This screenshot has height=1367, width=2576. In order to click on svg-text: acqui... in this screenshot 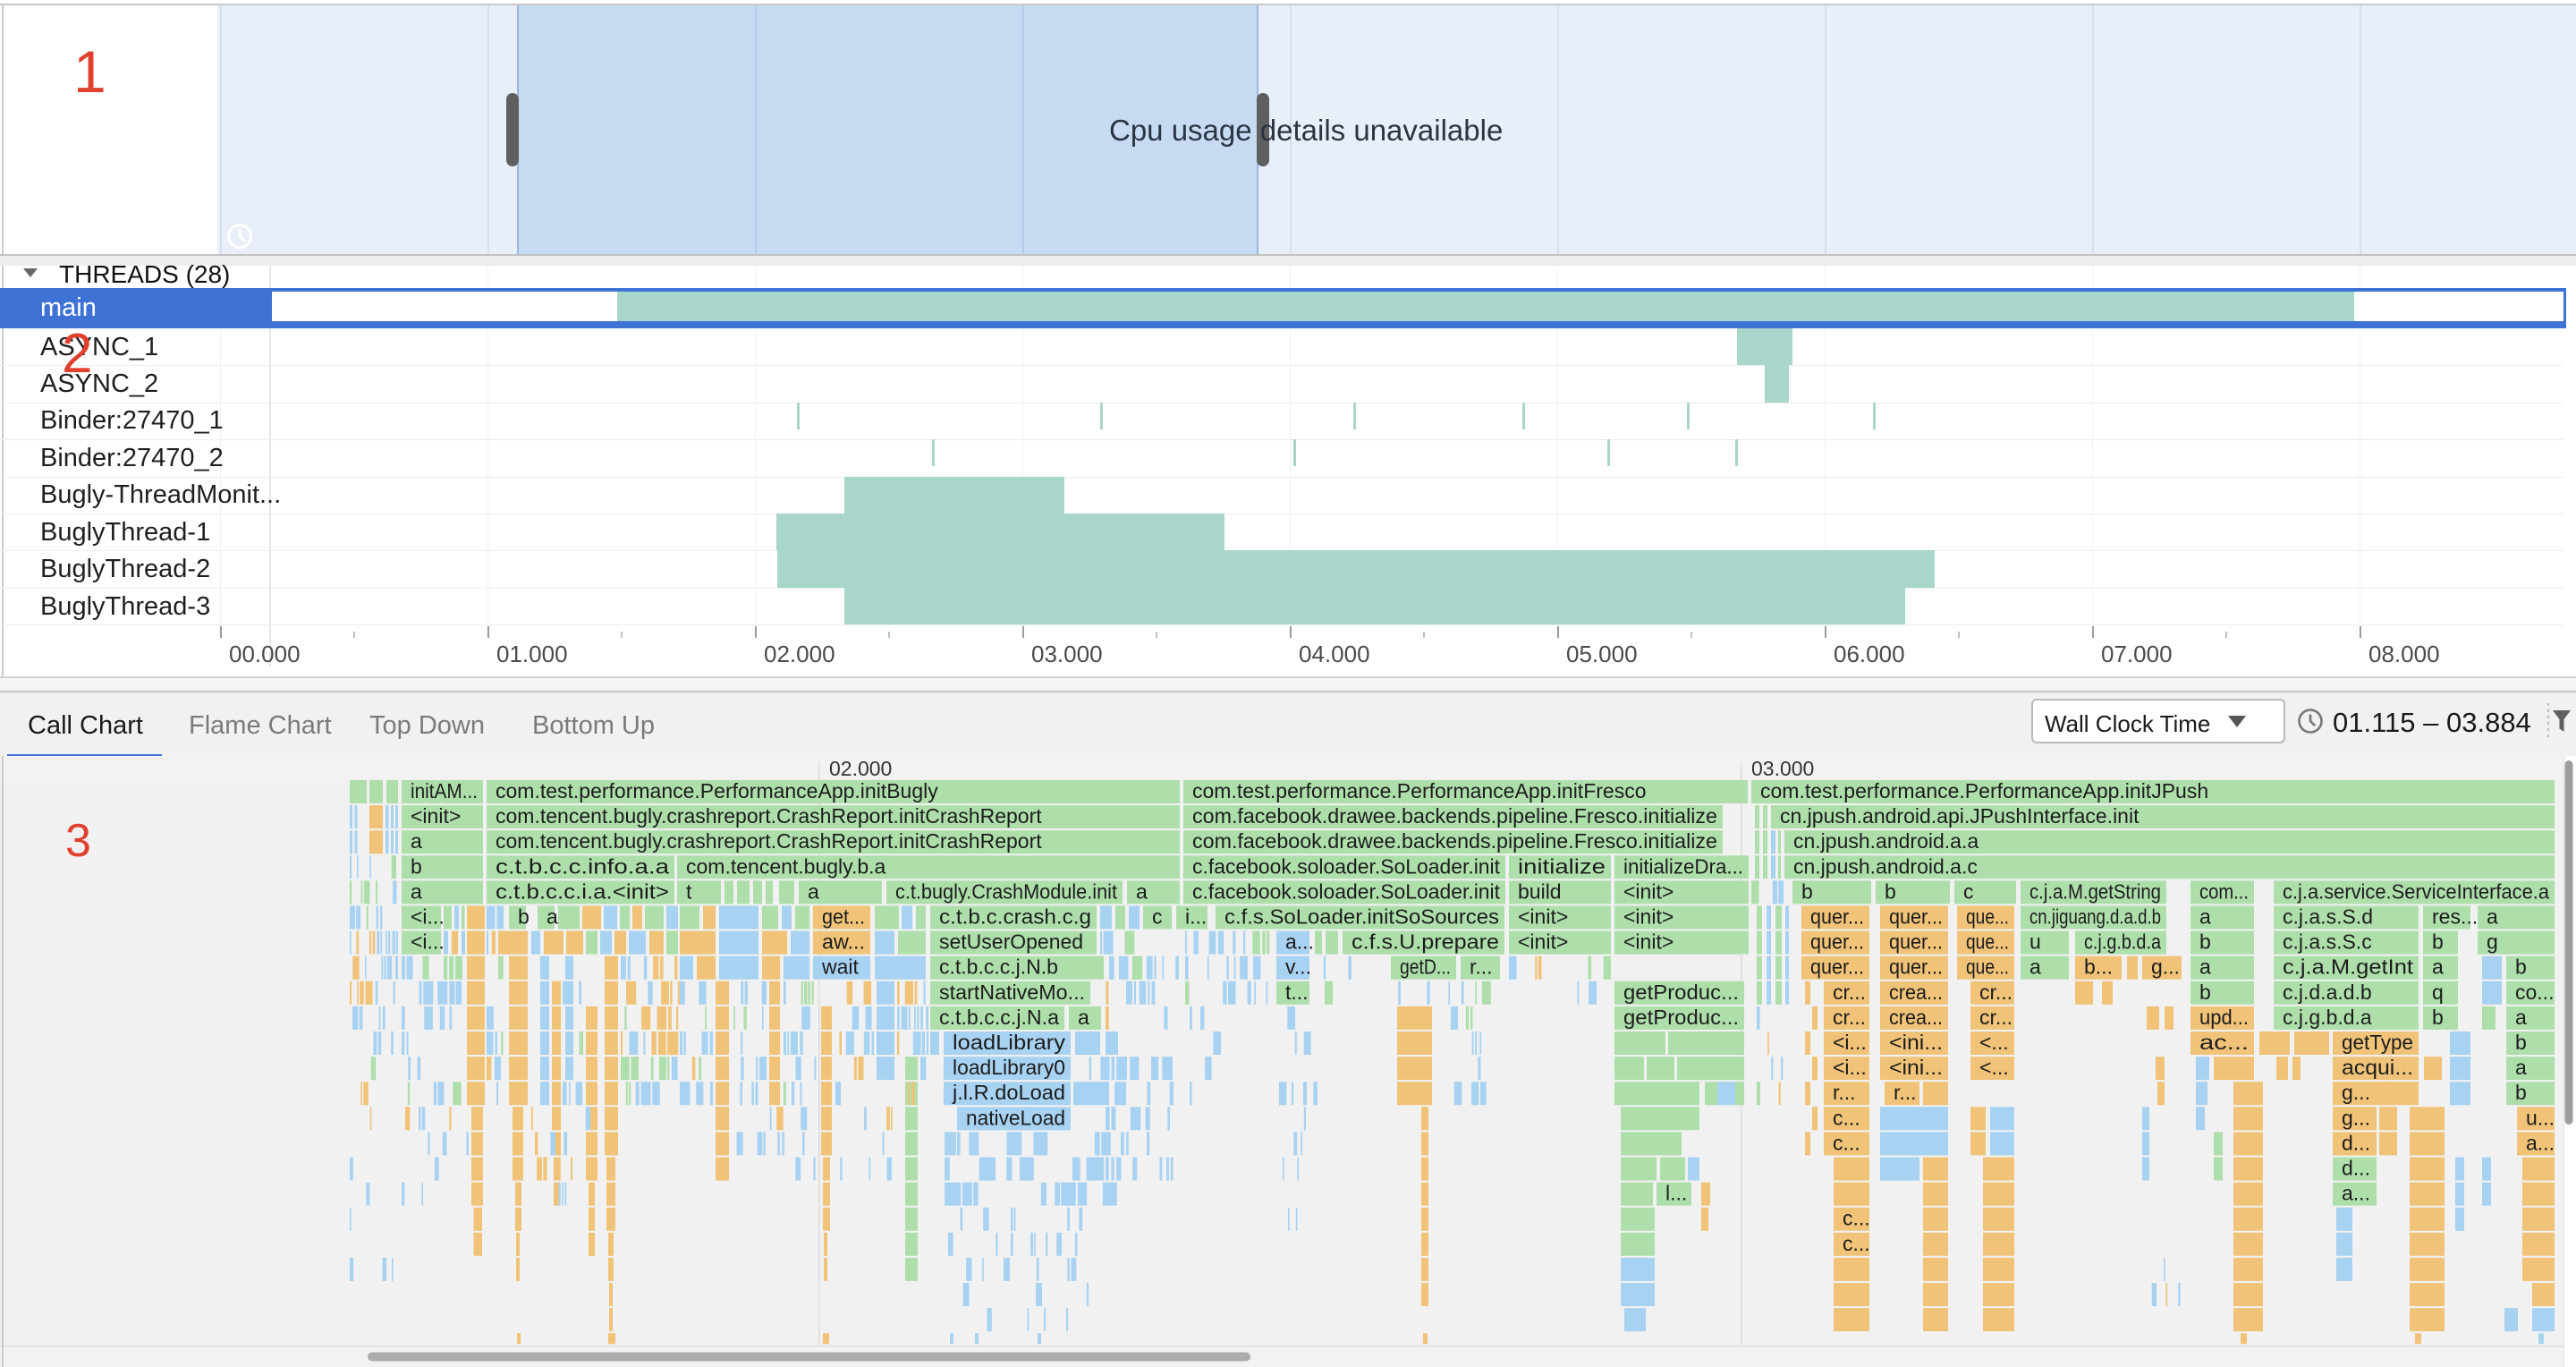, I will do `click(2377, 1067)`.